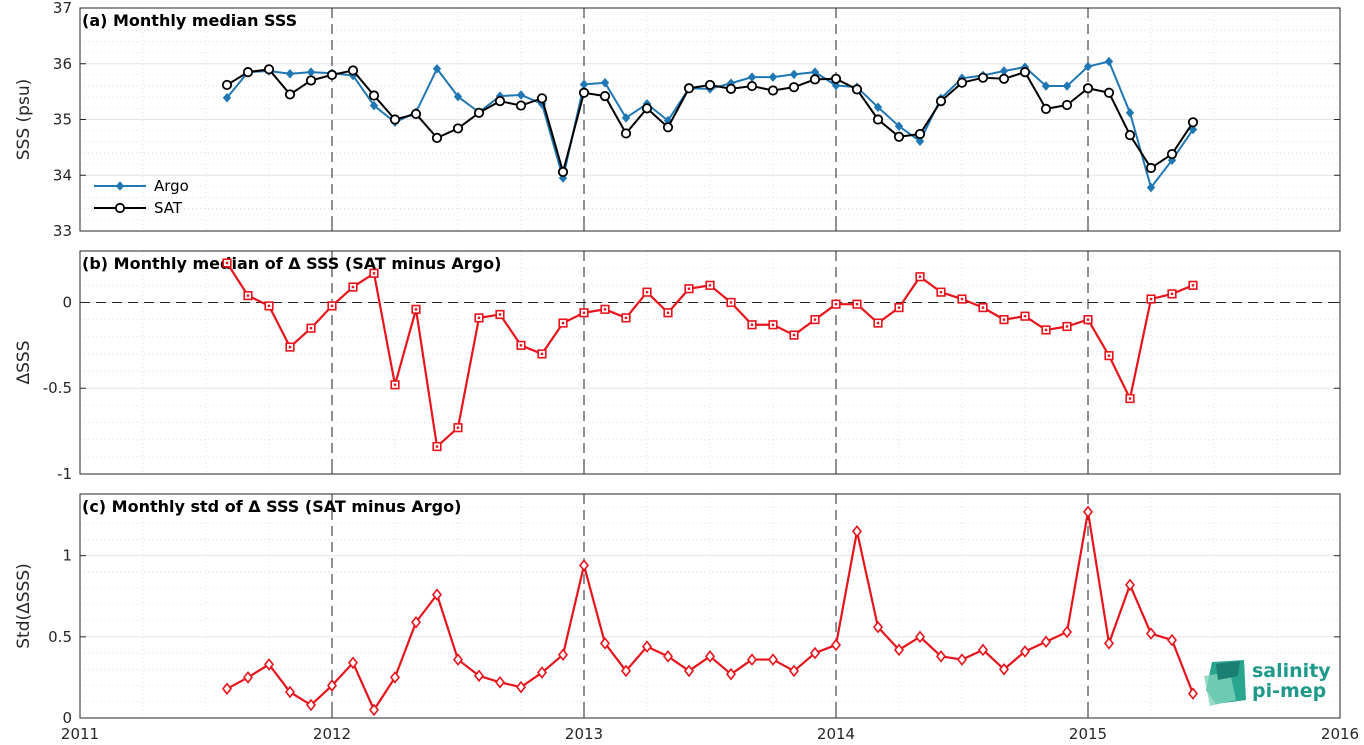  I want to click on panel-title: (a) Monthly median SSS, so click(189, 20).